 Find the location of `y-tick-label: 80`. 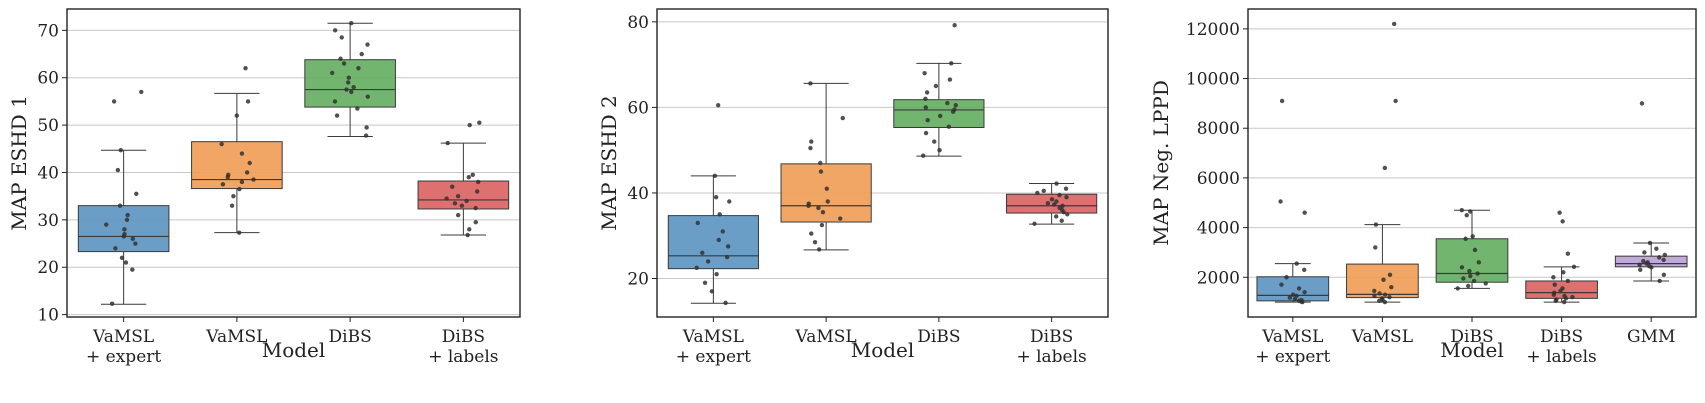

y-tick-label: 80 is located at coordinates (638, 23).